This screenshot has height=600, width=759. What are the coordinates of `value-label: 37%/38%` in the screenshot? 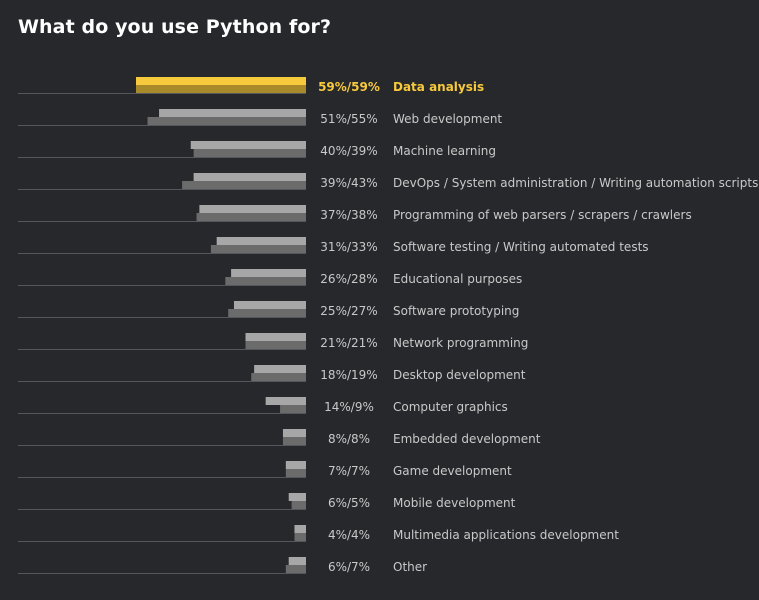 It's located at (348, 215).